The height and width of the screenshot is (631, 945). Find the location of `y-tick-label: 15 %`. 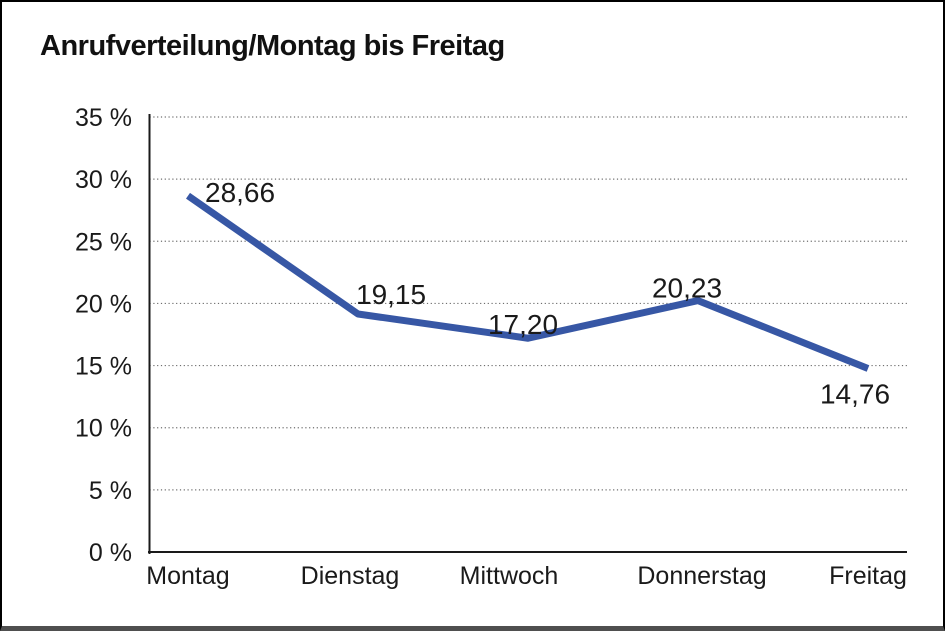

y-tick-label: 15 % is located at coordinates (103, 367).